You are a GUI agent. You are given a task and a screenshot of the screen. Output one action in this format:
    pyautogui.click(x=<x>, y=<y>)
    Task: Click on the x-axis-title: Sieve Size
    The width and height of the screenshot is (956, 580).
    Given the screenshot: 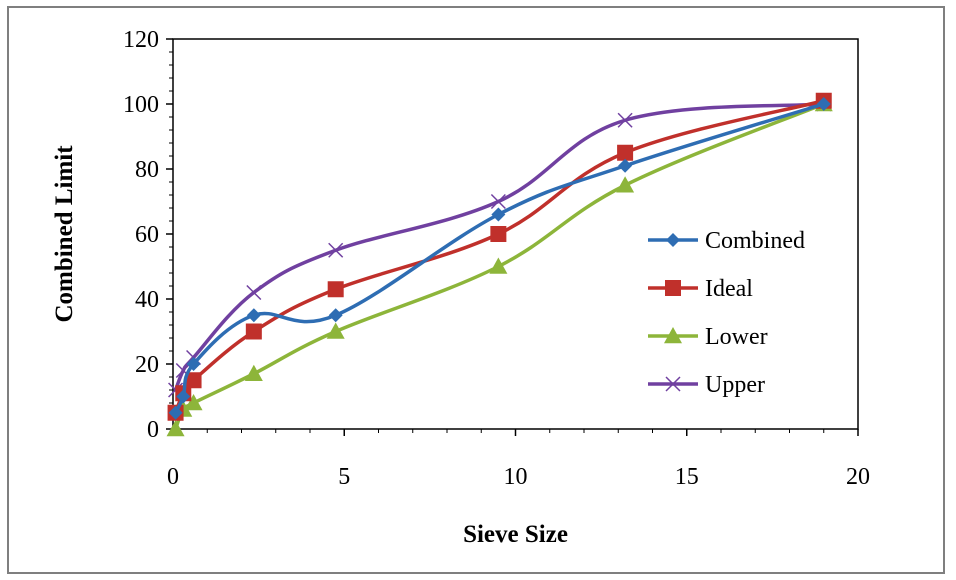 What is the action you would take?
    pyautogui.click(x=515, y=534)
    